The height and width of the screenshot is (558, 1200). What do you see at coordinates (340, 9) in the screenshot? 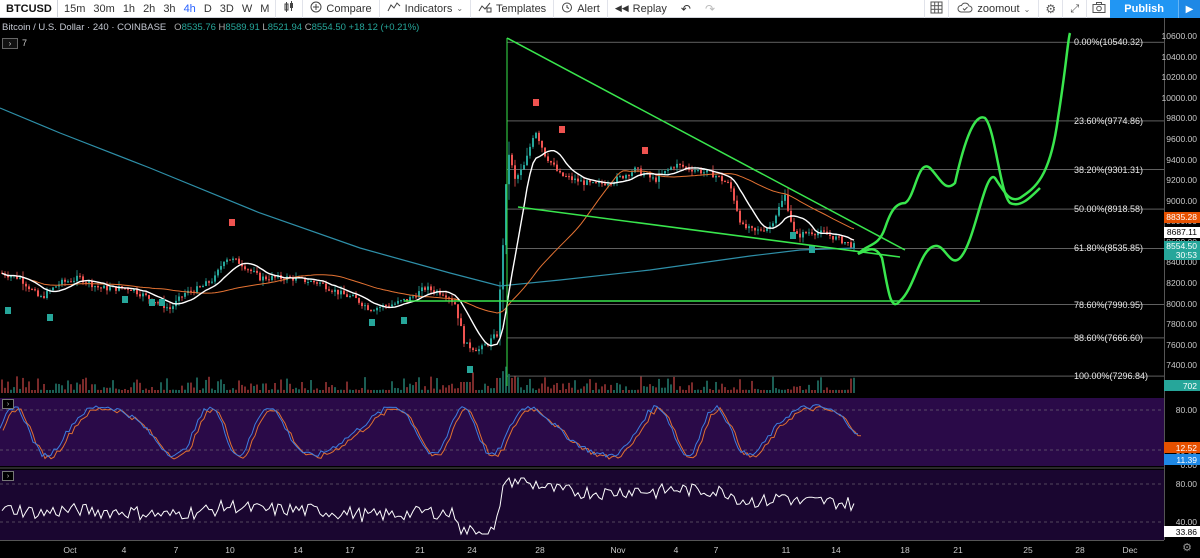
I see `compare-button: Compare` at bounding box center [340, 9].